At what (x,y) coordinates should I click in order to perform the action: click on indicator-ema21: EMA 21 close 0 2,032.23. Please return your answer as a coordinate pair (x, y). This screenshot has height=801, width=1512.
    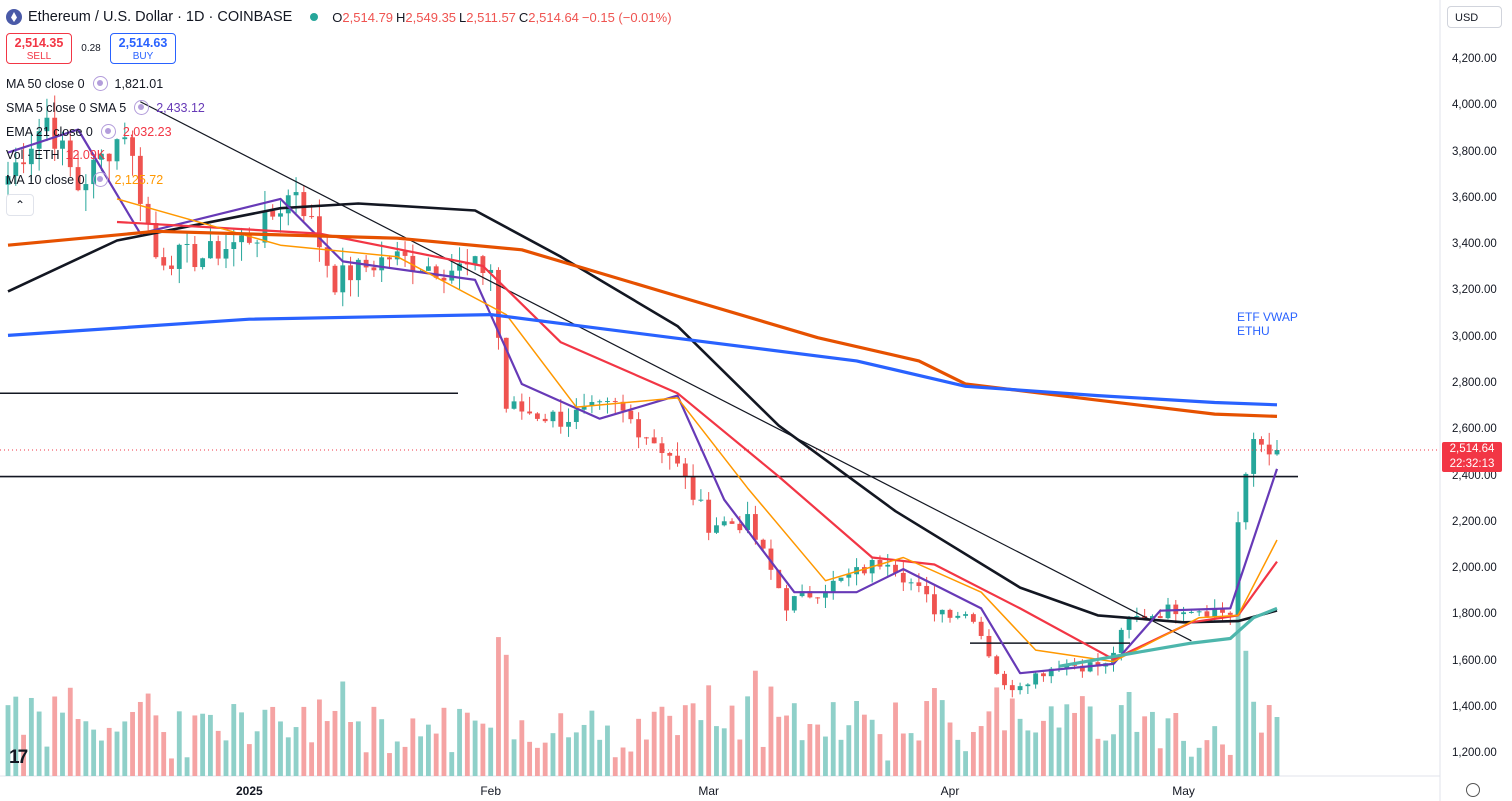
    Looking at the image, I should click on (89, 131).